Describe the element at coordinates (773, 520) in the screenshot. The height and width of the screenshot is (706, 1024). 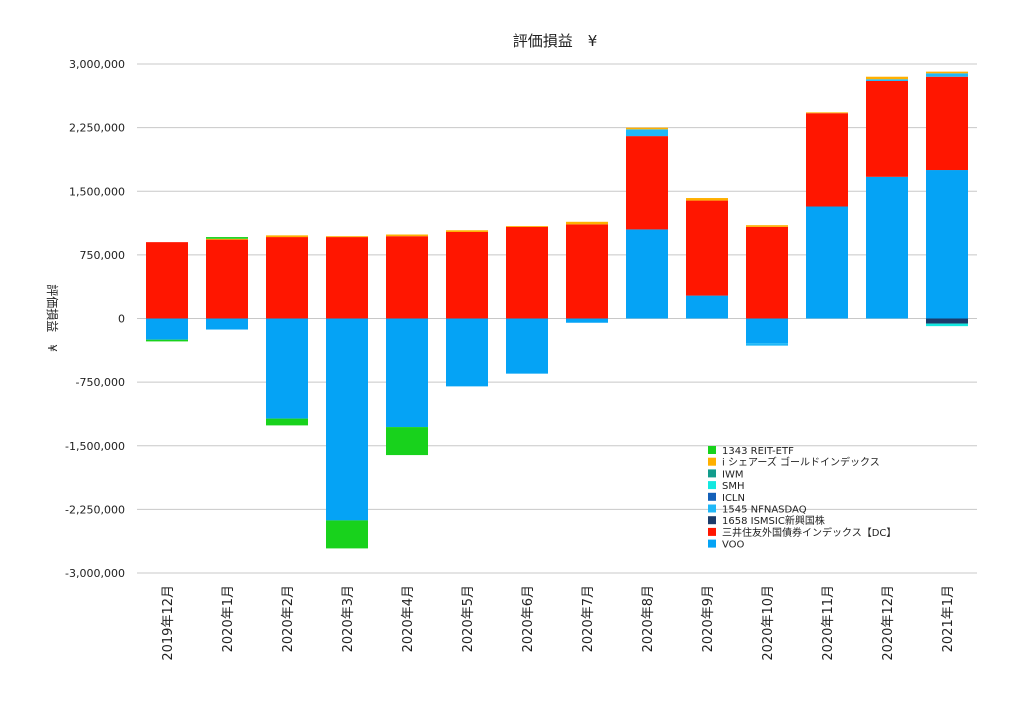
I see `legend-label: 1658 ISMSIC新興国株` at that location.